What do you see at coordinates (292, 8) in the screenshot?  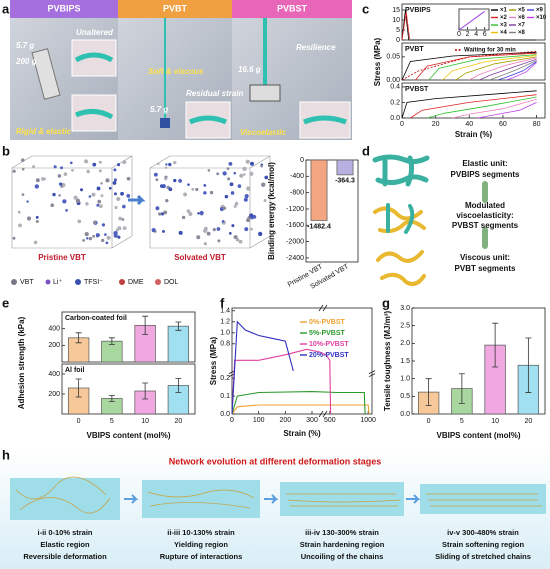 I see `sample-header: PVBST` at bounding box center [292, 8].